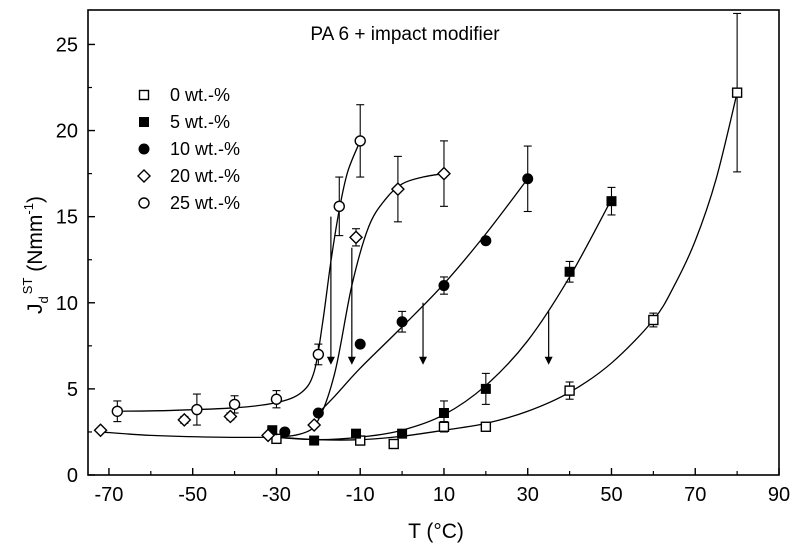 Image resolution: width=800 pixels, height=550 pixels. What do you see at coordinates (35, 199) in the screenshot?
I see `y-axis-title-unit-close: )` at bounding box center [35, 199].